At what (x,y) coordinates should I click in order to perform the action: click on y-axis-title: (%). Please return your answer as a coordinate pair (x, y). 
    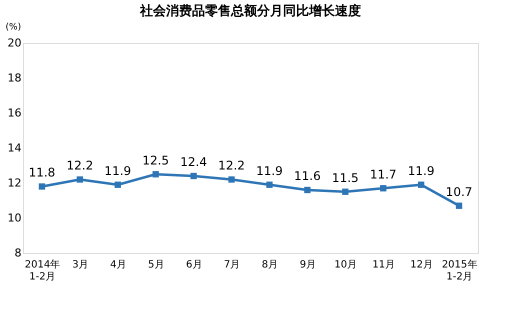
    Looking at the image, I should click on (14, 27).